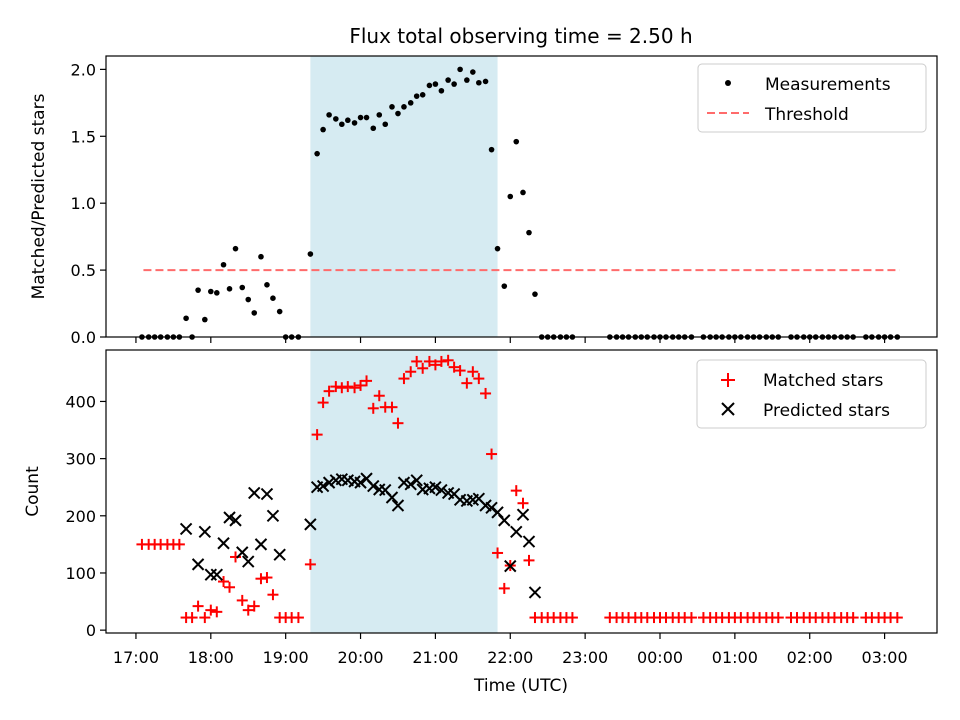 This screenshot has height=720, width=960. Describe the element at coordinates (360, 657) in the screenshot. I see `x-tick-label: 20:00` at that location.